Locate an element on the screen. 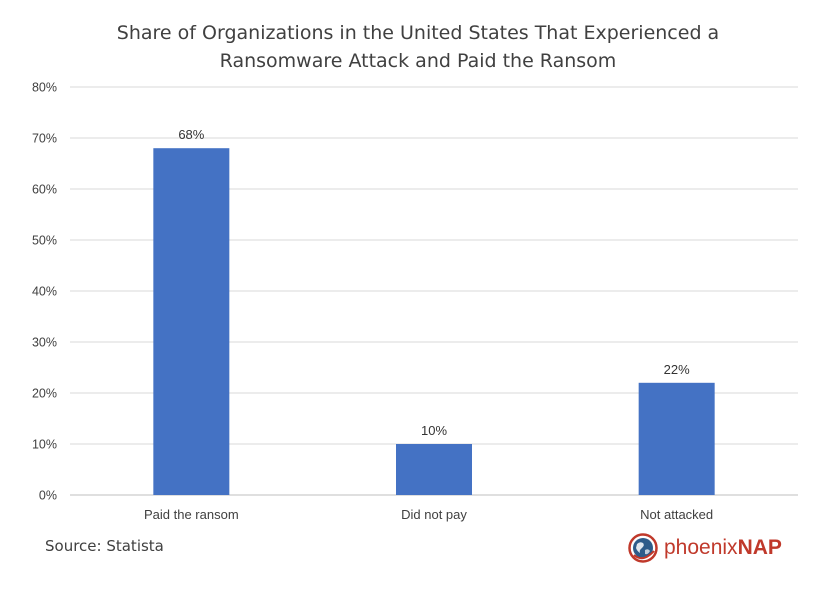 This screenshot has width=830, height=598. y-tick-label: 70% is located at coordinates (44, 139).